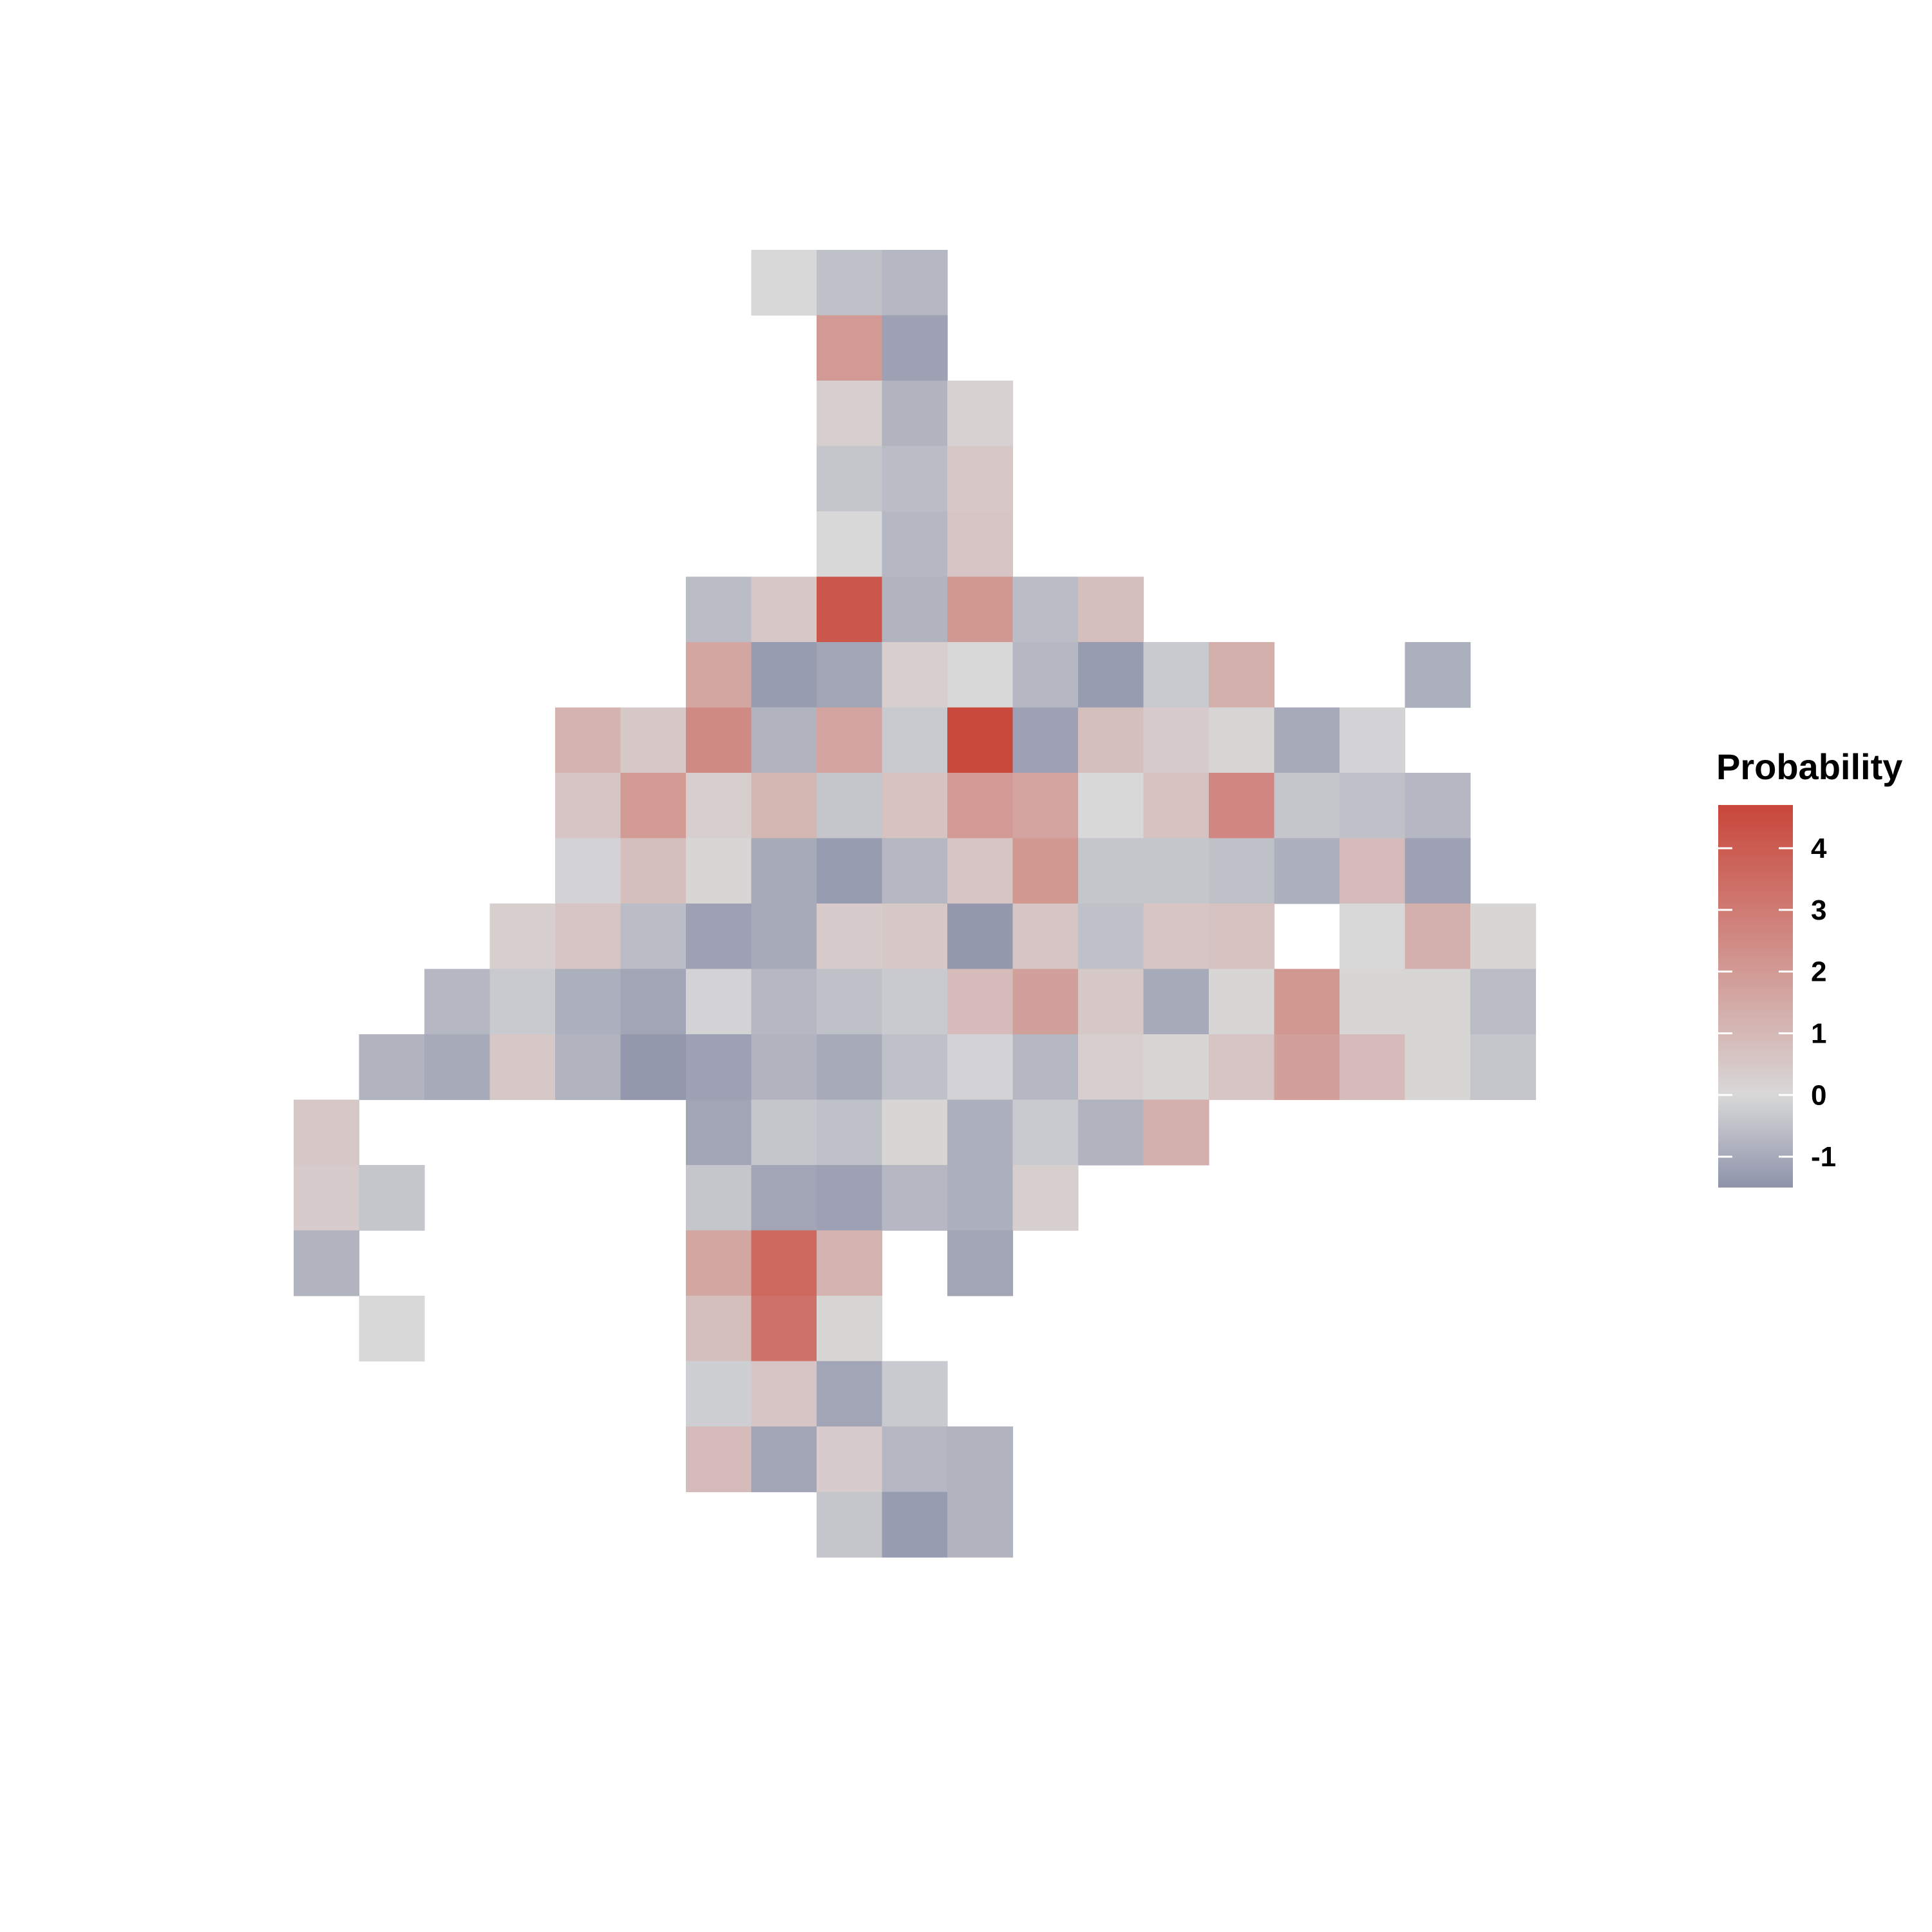 The width and height of the screenshot is (1932, 1932). I want to click on heatmap-cell-r10-c14, so click(1242, 937).